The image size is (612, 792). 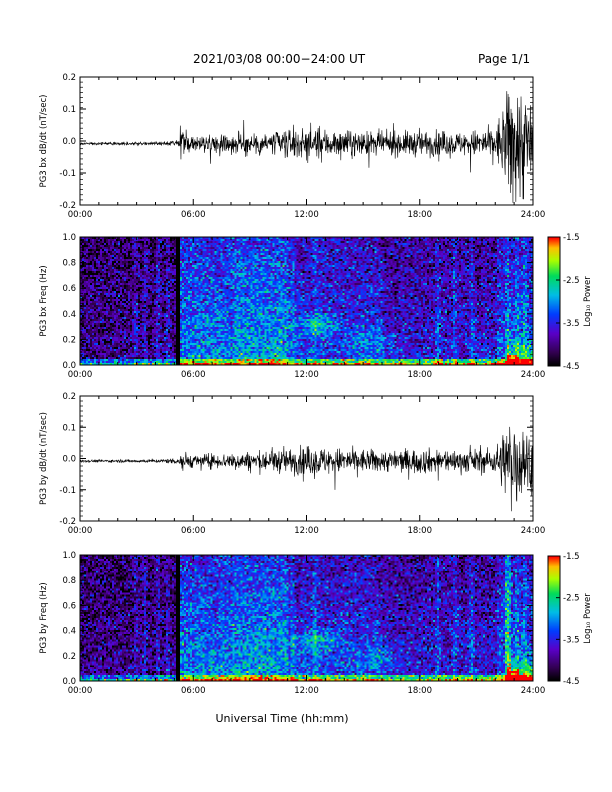 I want to click on page-indicator: Page 1/1, so click(x=504, y=59).